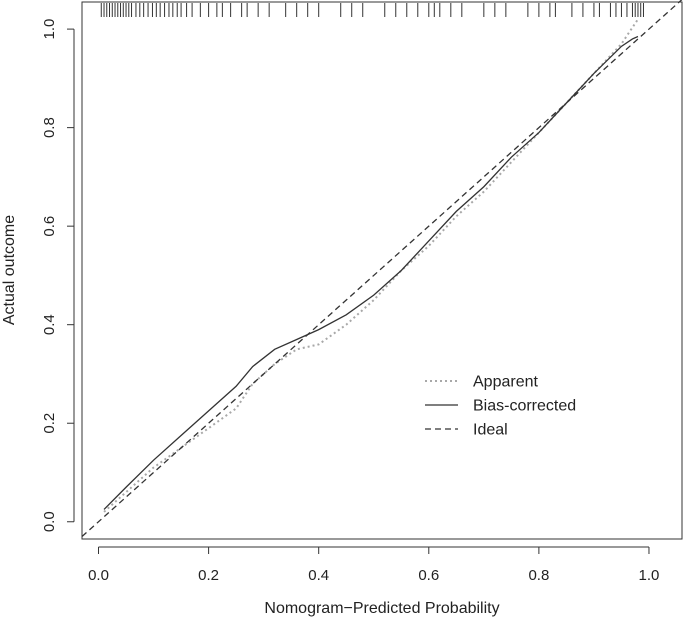  What do you see at coordinates (372, 10) in the screenshot?
I see `rug-marks` at bounding box center [372, 10].